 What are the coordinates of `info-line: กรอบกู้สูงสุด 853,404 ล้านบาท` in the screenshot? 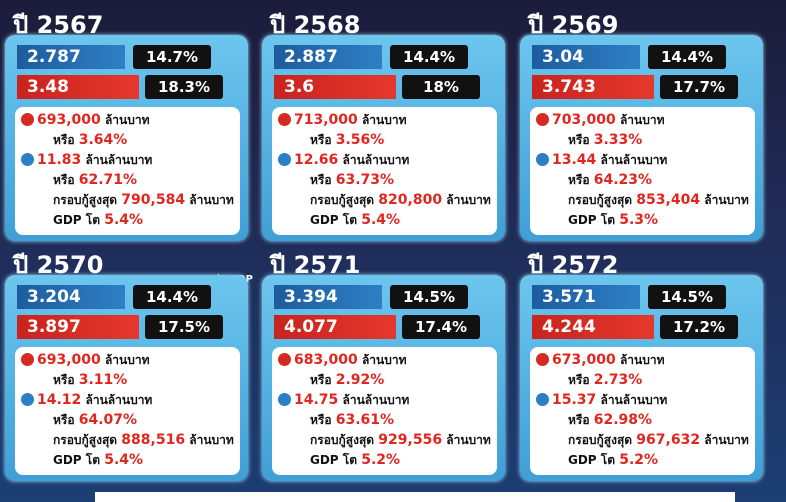 It's located at (658, 200).